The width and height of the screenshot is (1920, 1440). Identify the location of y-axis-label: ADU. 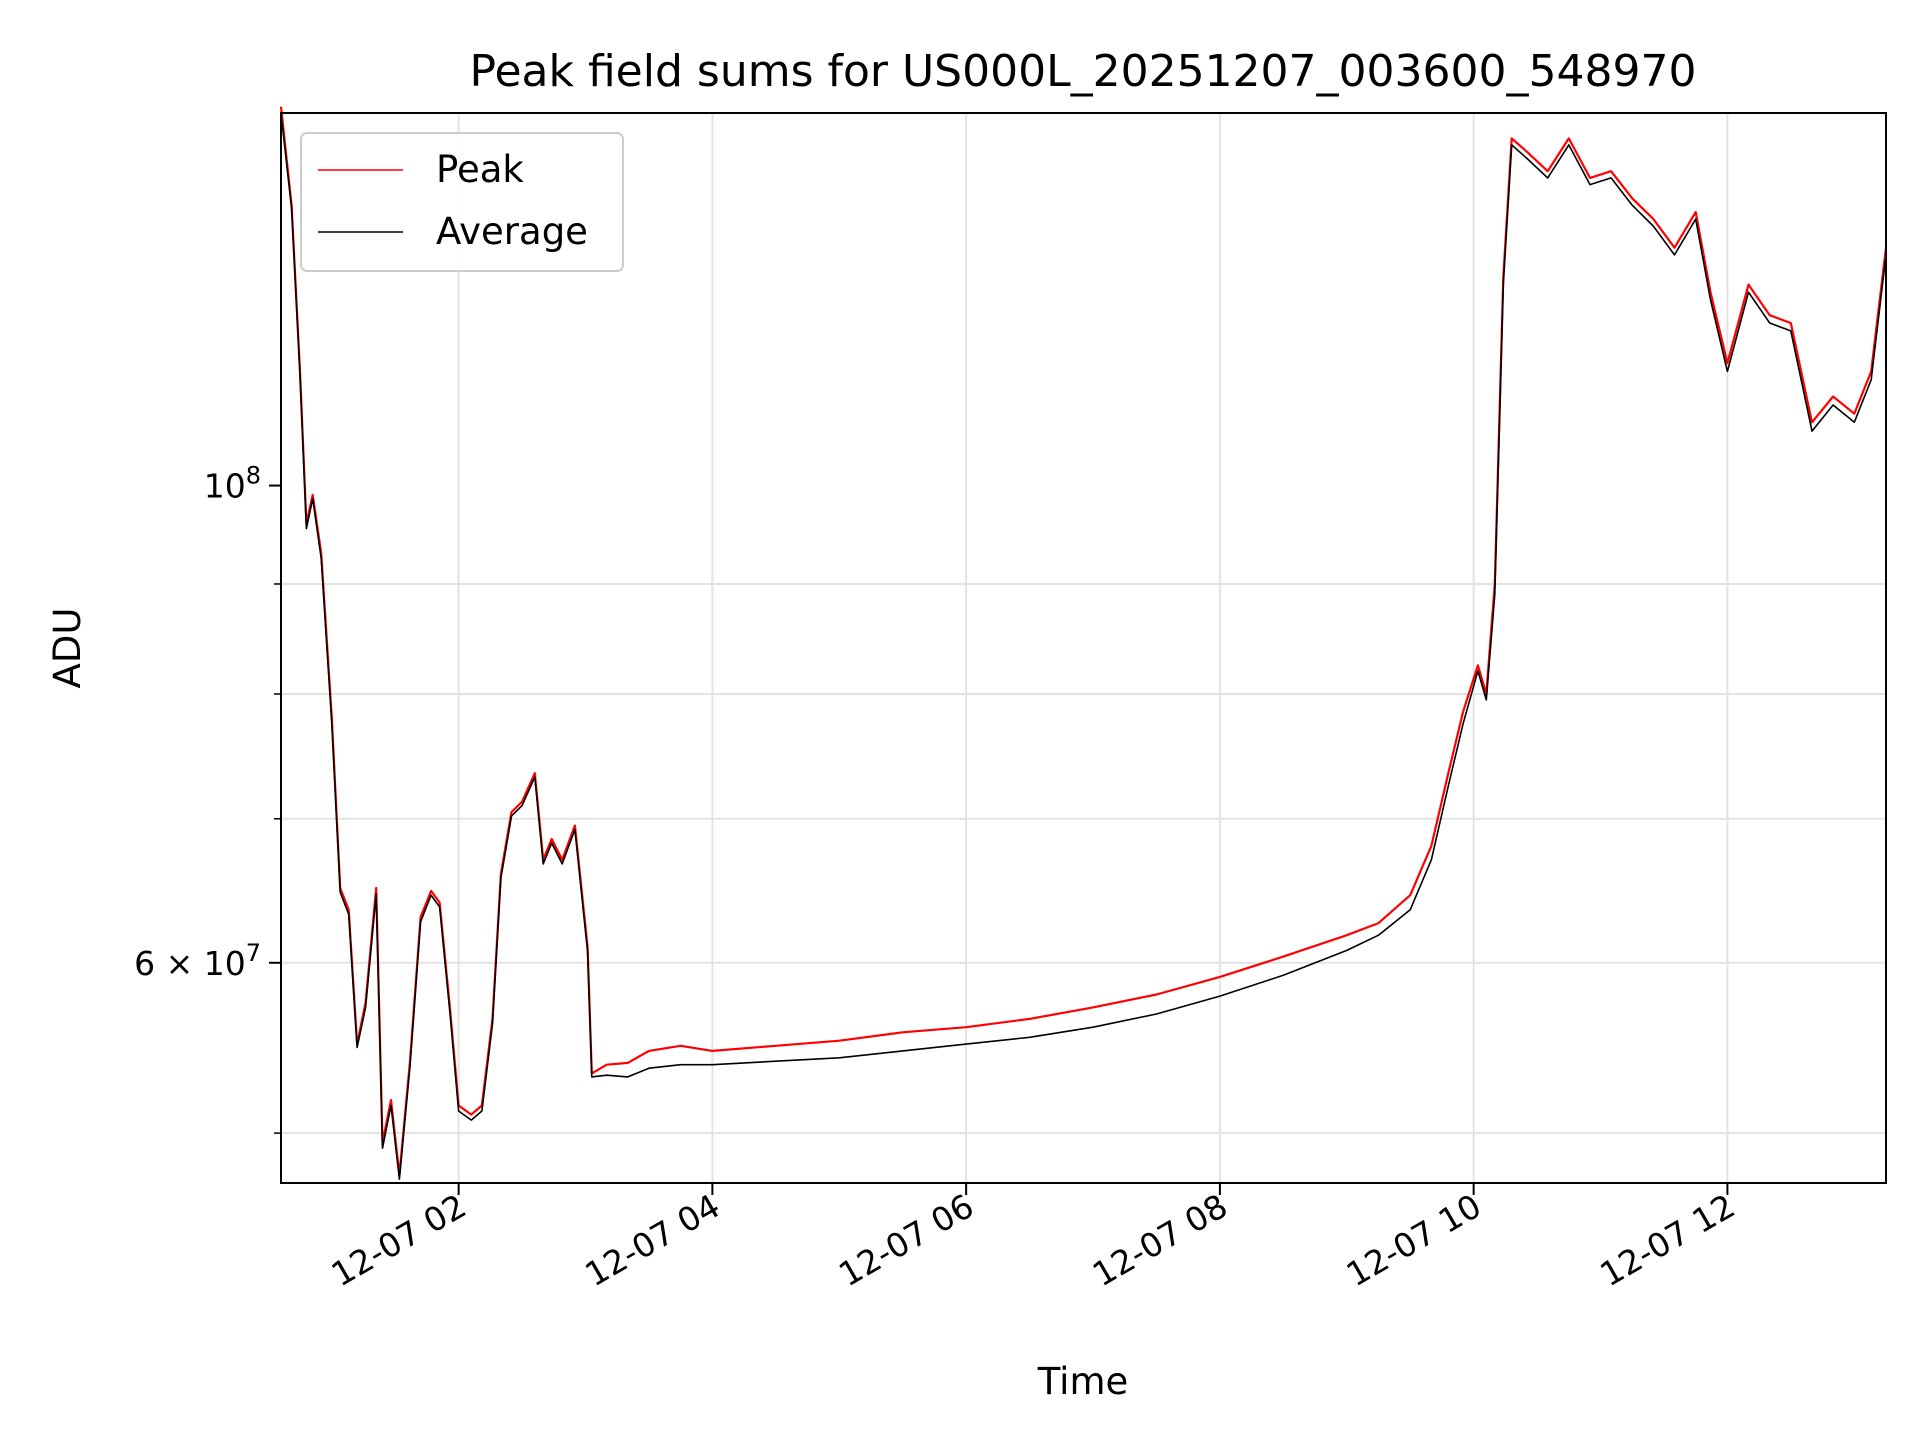
(67, 648).